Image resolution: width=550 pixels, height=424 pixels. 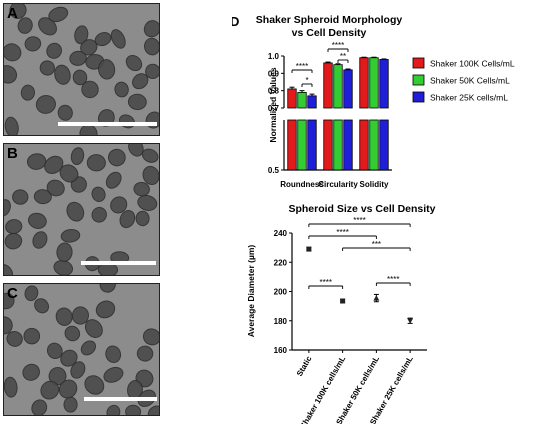 I want to click on chart-d-ytick-label: 0.7, so click(x=274, y=108).